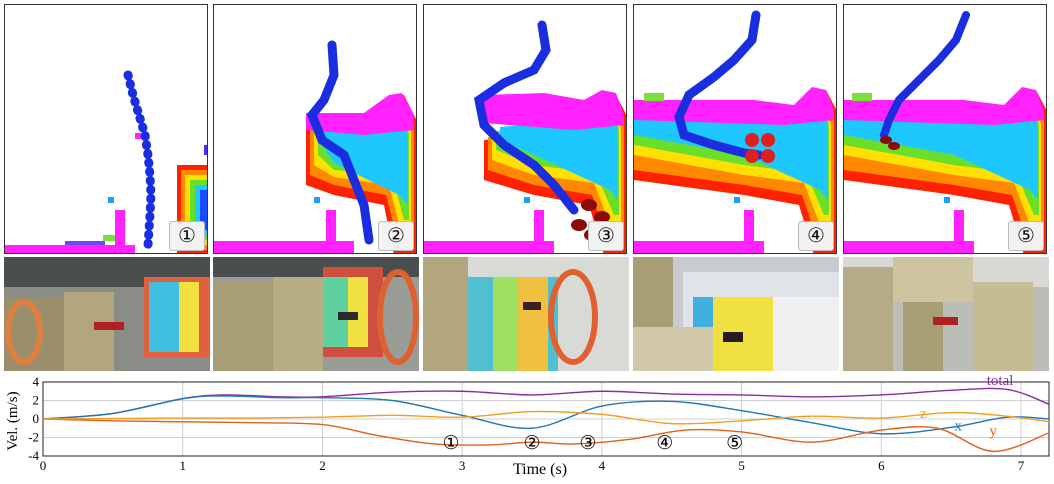  I want to click on y-axis-label: Vel. (m/s), so click(13, 420).